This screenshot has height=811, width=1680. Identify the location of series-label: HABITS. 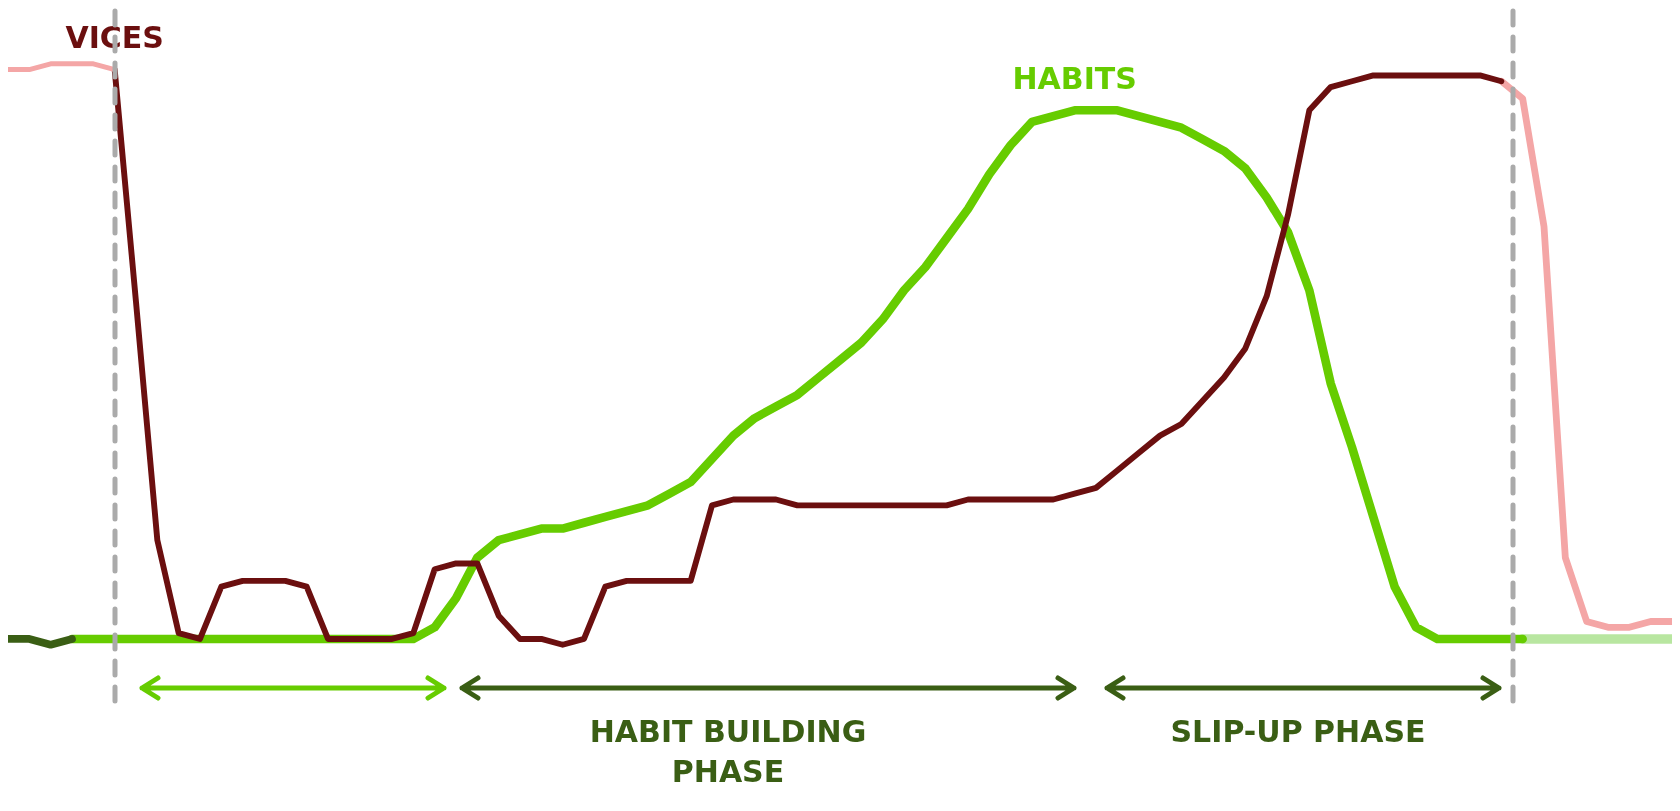
(1074, 79).